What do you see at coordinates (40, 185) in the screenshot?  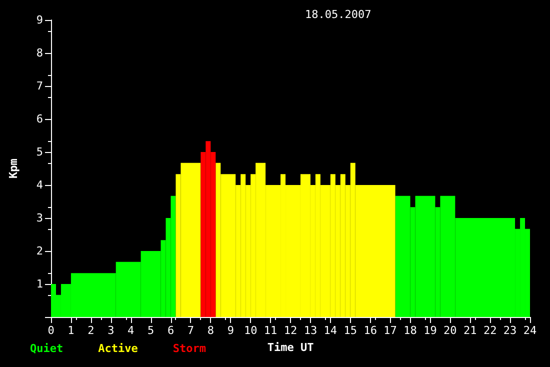 I see `y-tick-label: 4` at bounding box center [40, 185].